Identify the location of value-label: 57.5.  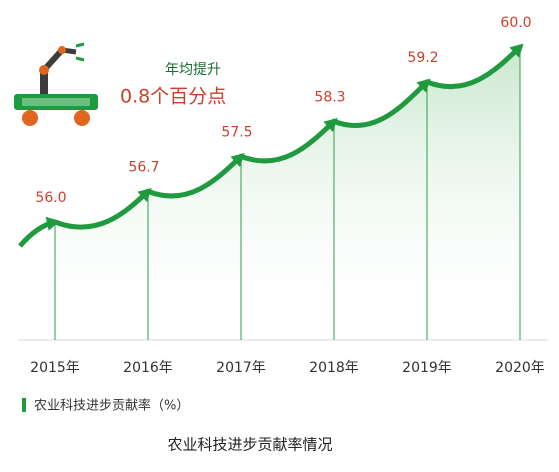
(236, 132).